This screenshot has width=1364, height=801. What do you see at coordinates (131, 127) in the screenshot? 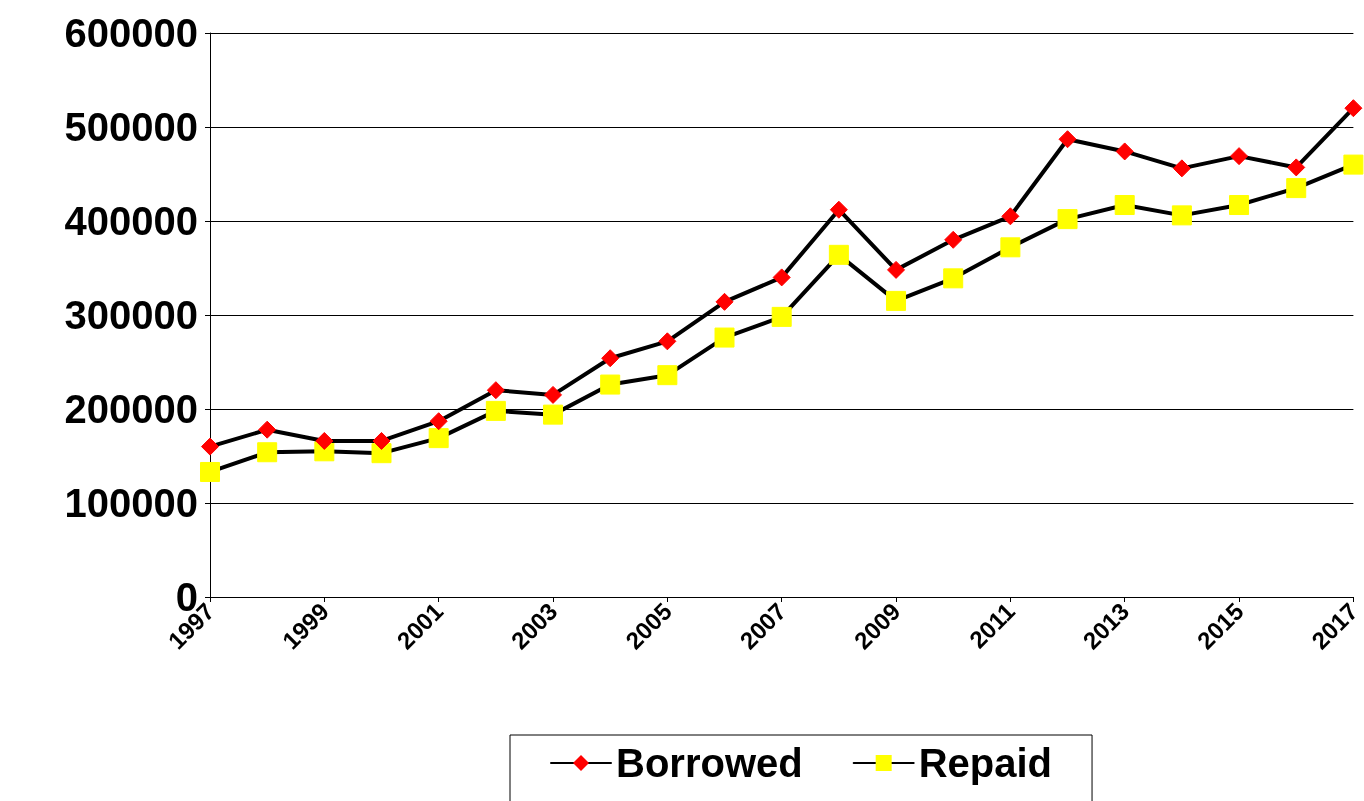
I see `y-tick-label: 500000` at bounding box center [131, 127].